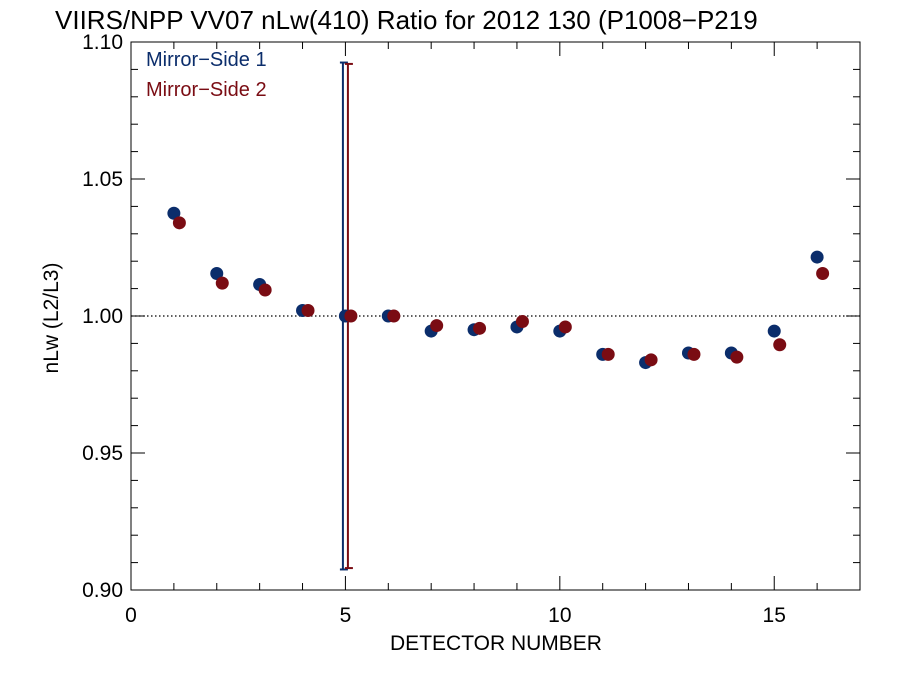 Image resolution: width=900 pixels, height=675 pixels. What do you see at coordinates (206, 60) in the screenshot?
I see `legend-entry-mirror-side-1: Mirror−Side 1` at bounding box center [206, 60].